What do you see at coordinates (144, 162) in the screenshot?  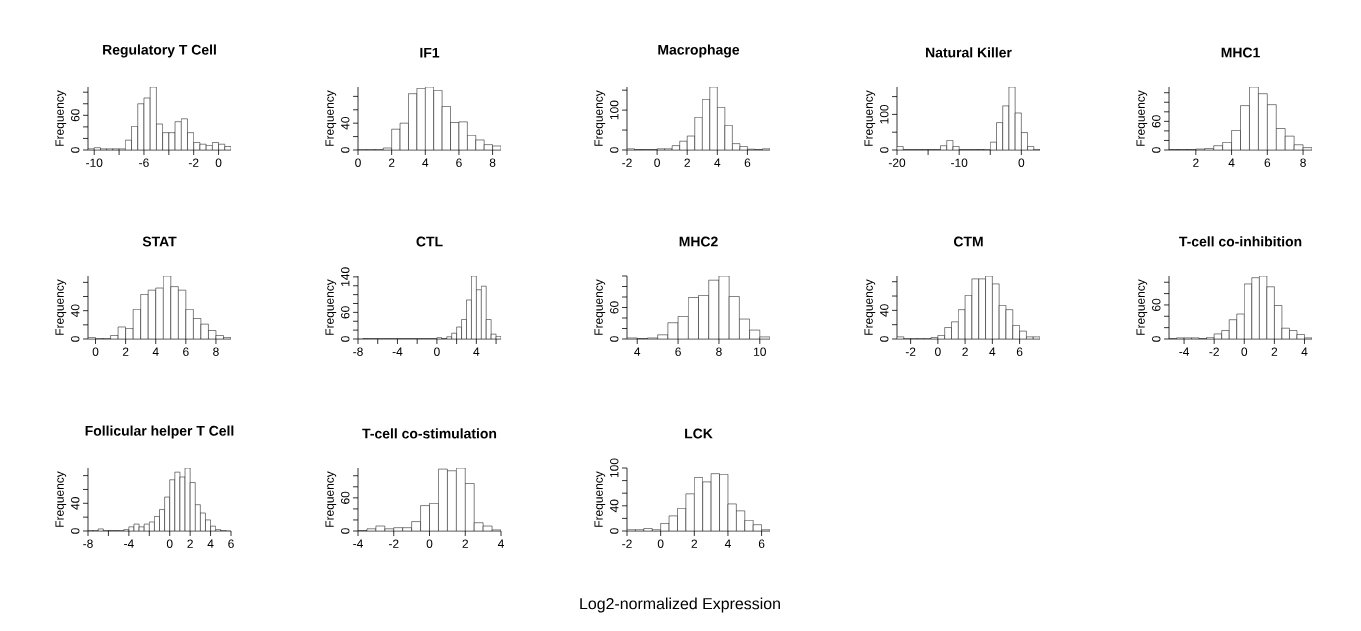 I see `x-tick-label: -6` at bounding box center [144, 162].